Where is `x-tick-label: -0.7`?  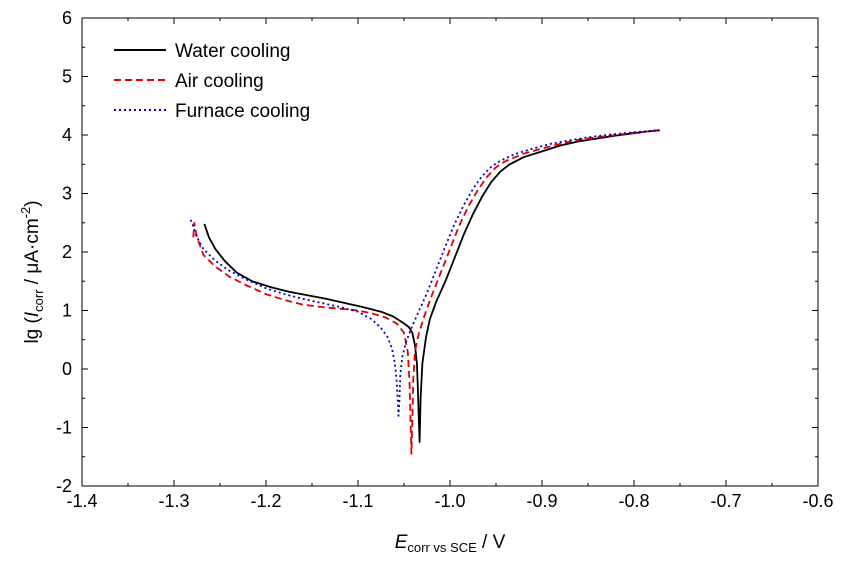
x-tick-label: -0.7 is located at coordinates (725, 501).